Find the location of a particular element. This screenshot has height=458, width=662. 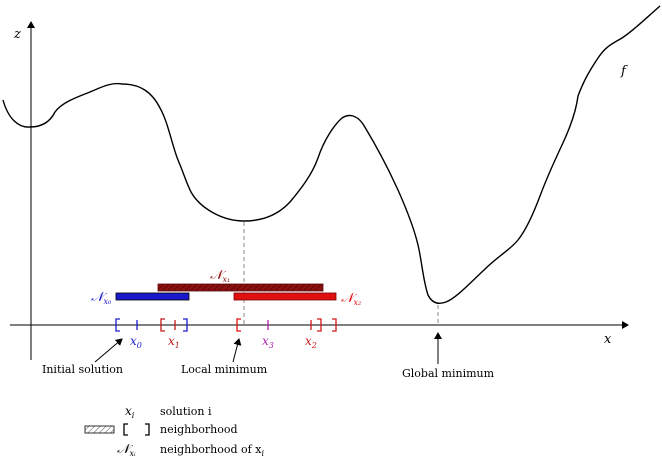

neighborhood-label-x0: 𝒩x₀ is located at coordinates (101, 298).